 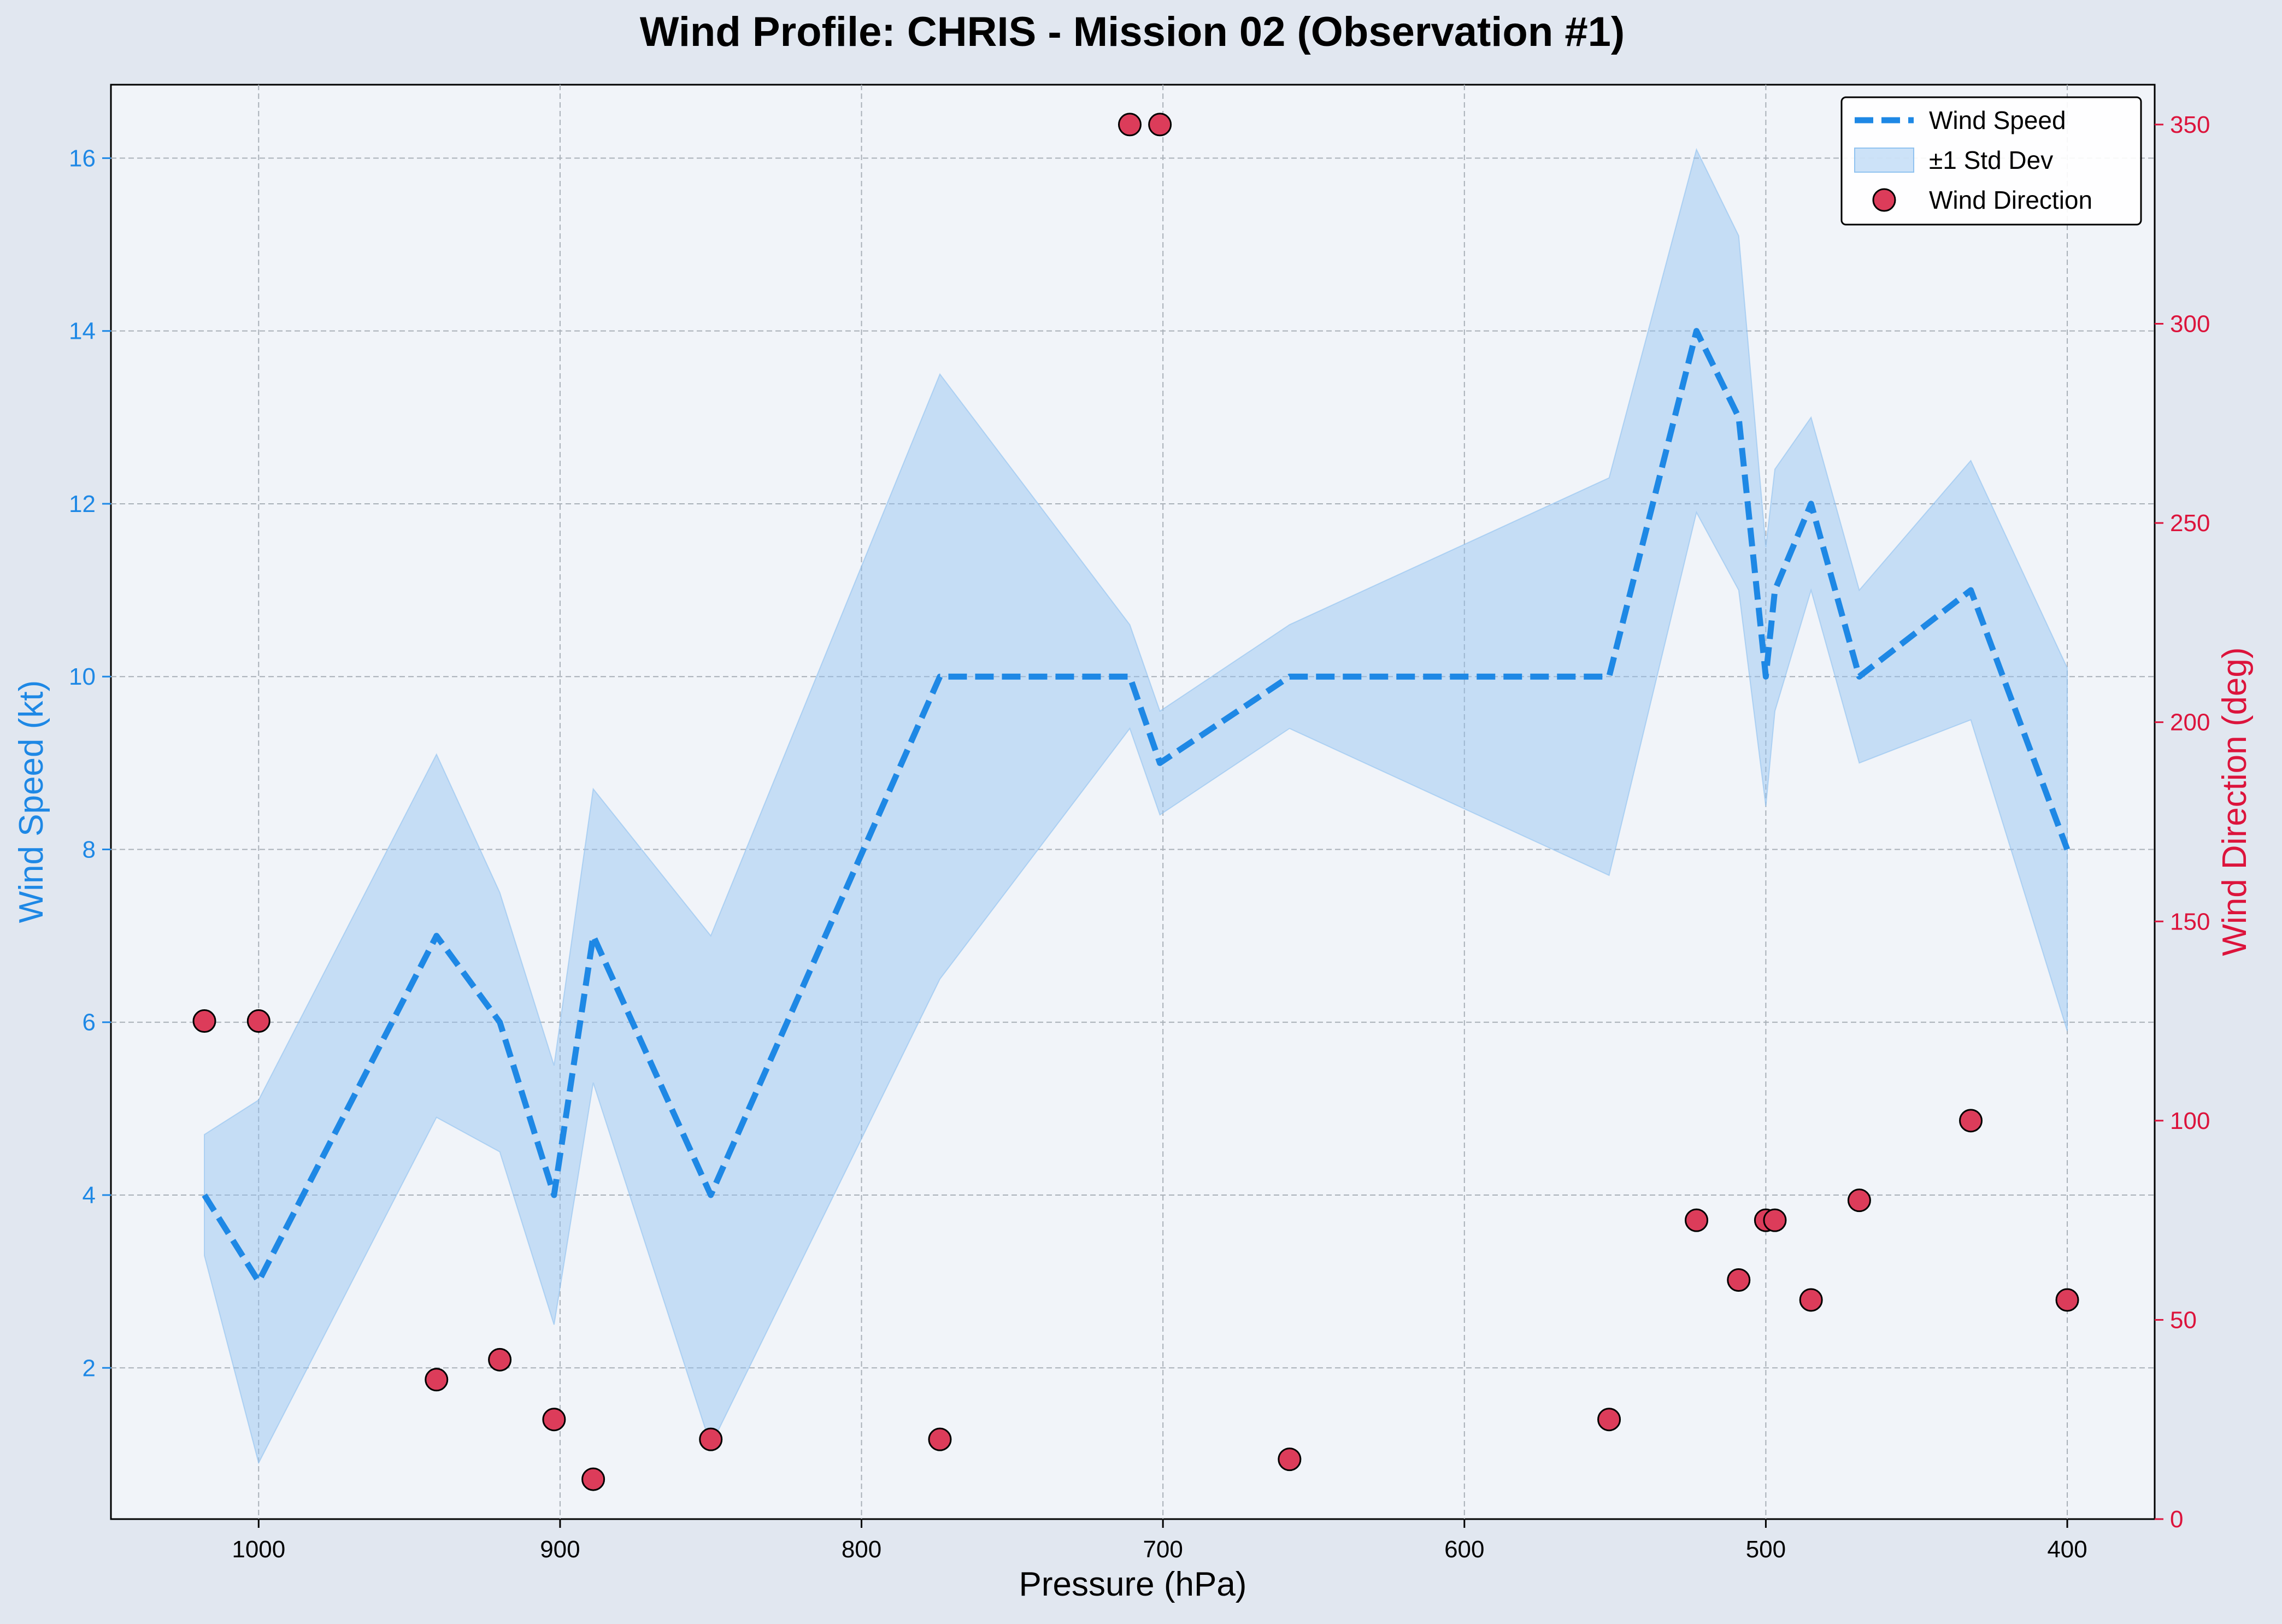 What do you see at coordinates (2235, 801) in the screenshot?
I see `y-axis-label-right: Wind Direction (deg)` at bounding box center [2235, 801].